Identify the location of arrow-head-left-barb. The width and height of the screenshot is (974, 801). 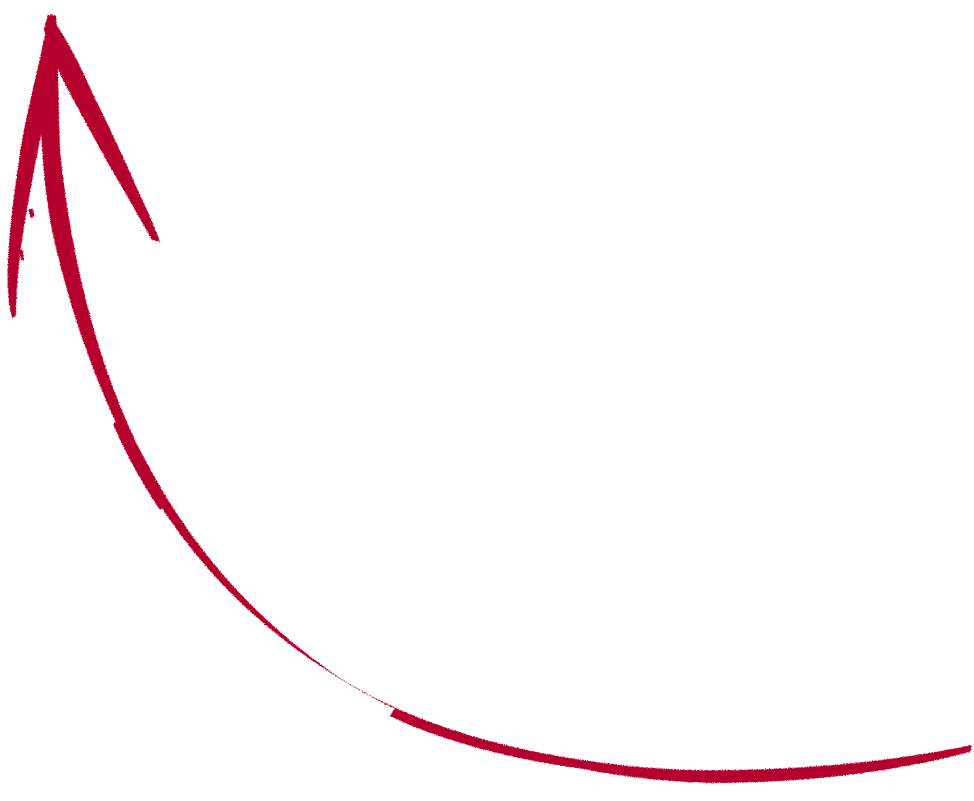
(30, 174).